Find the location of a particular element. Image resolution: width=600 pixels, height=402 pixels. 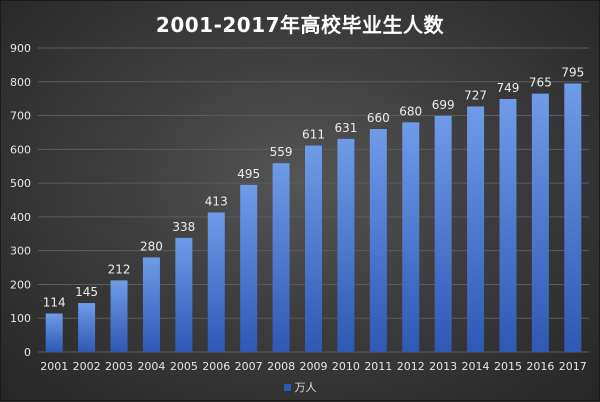

x-tick-label: 2006 is located at coordinates (216, 366).